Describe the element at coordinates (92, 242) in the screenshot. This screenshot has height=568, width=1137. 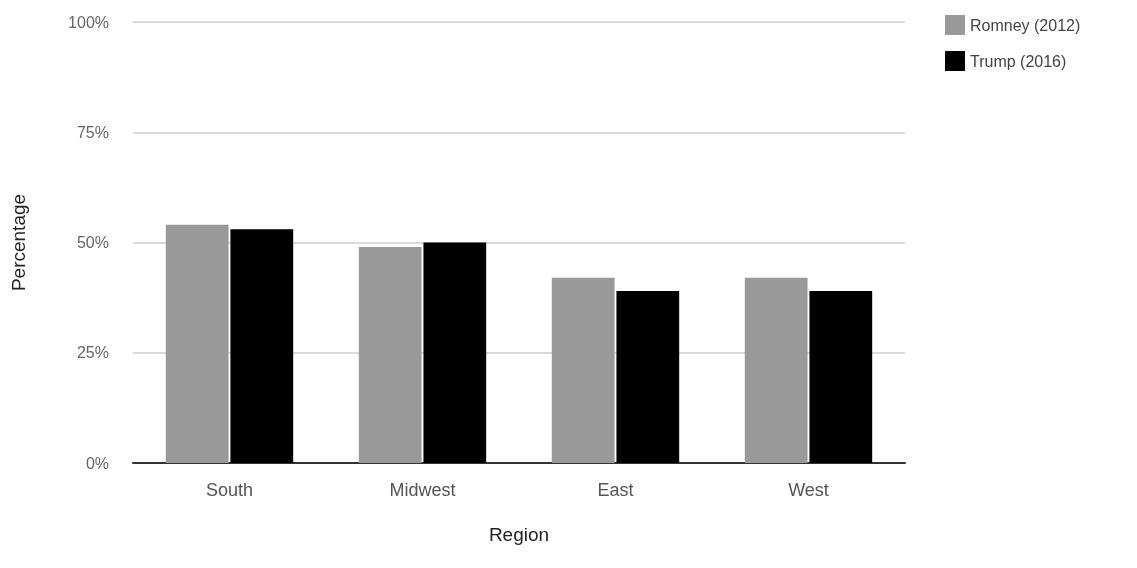
I see `y-tick-label: 50%` at that location.